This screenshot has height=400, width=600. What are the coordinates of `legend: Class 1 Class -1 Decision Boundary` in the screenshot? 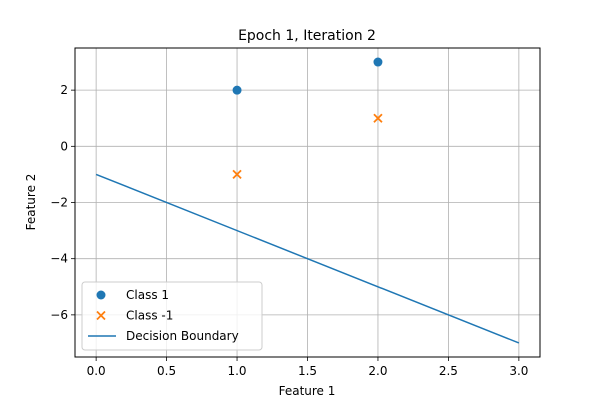 It's located at (172, 316).